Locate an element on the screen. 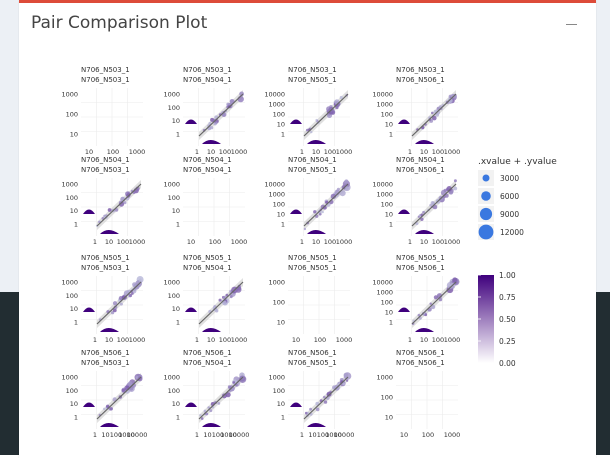 Image resolution: width=610 pixels, height=458 pixels. facet-2-1-y-tick-label: 1000 is located at coordinates (171, 283).